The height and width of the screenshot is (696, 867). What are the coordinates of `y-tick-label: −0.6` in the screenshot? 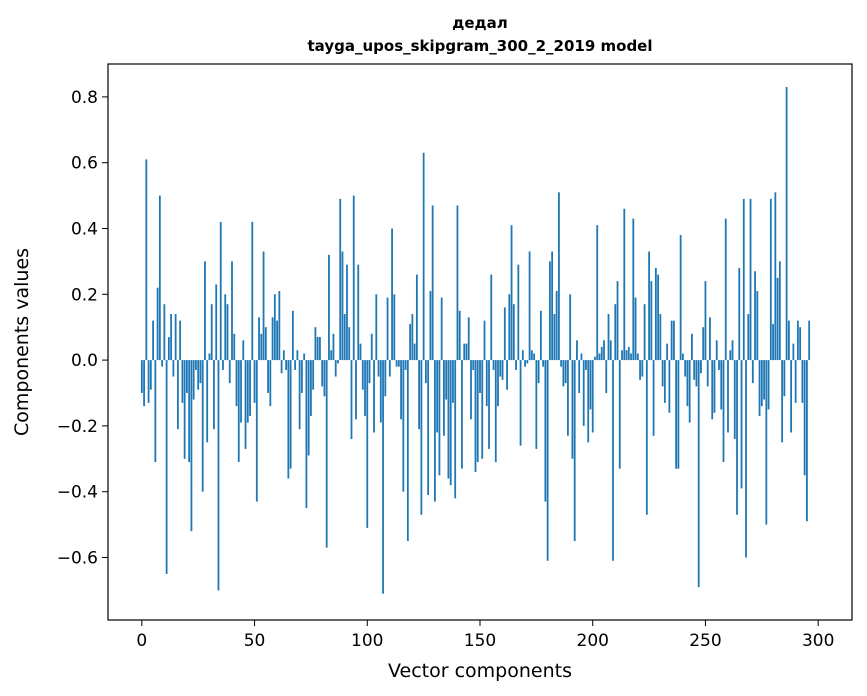 It's located at (77, 558).